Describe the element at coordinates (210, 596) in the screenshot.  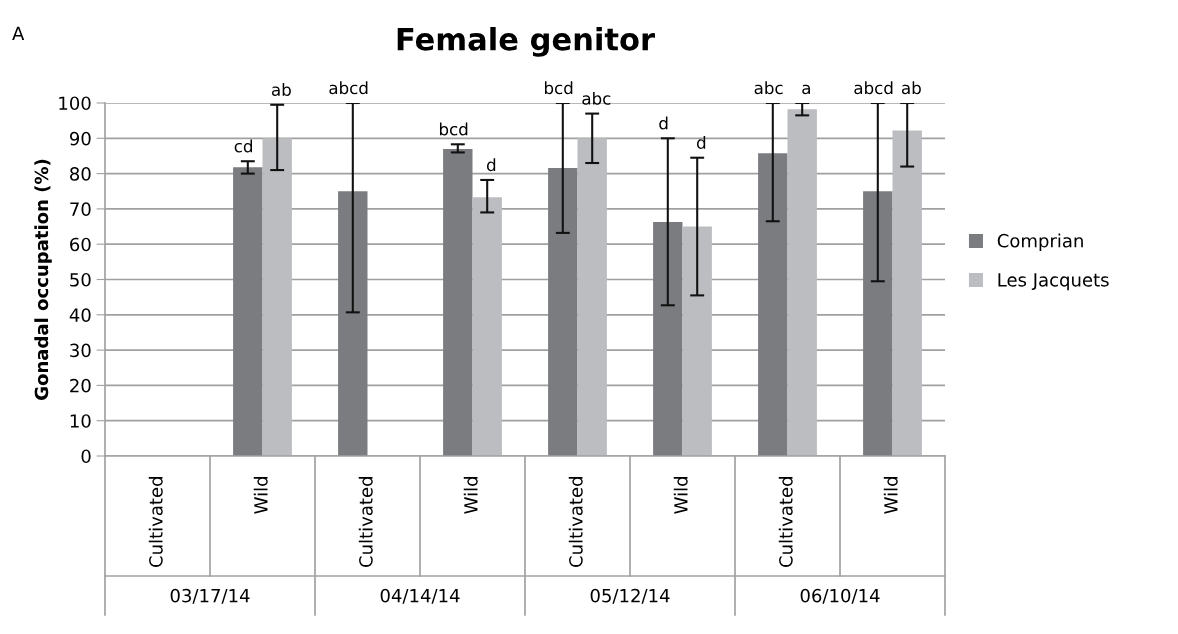
I see `text: 03/17/14` at that location.